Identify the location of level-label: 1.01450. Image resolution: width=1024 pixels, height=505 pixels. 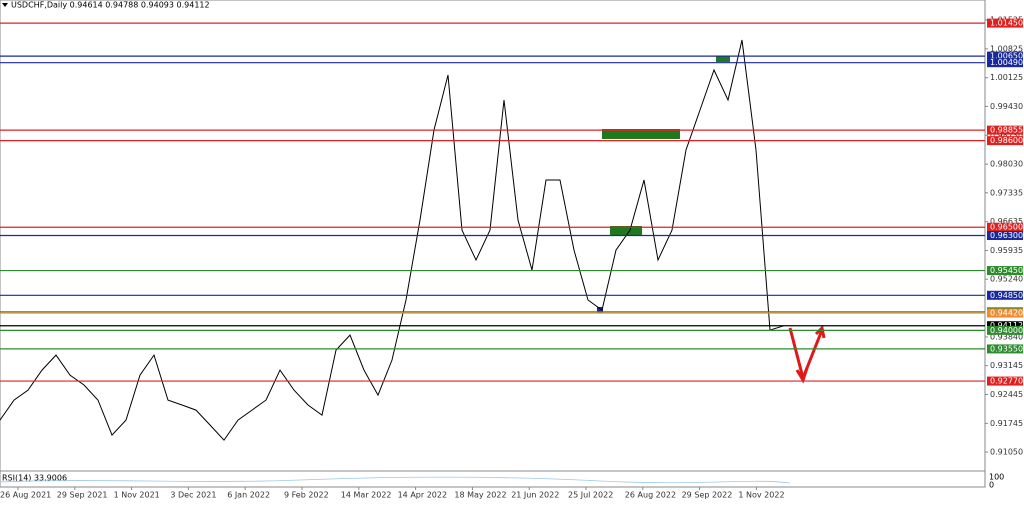
(1006, 23).